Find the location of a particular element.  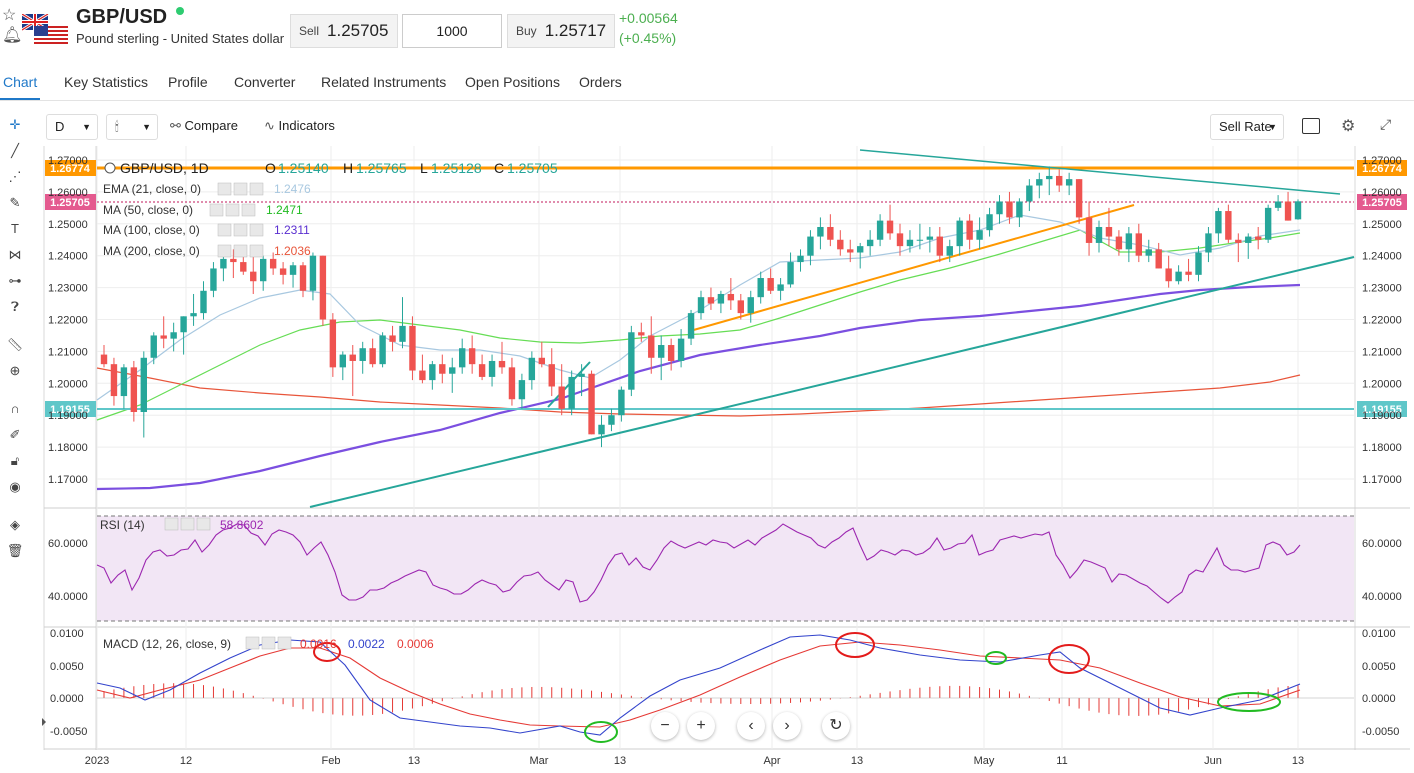

fib-icon: ⋰ is located at coordinates (15, 176).